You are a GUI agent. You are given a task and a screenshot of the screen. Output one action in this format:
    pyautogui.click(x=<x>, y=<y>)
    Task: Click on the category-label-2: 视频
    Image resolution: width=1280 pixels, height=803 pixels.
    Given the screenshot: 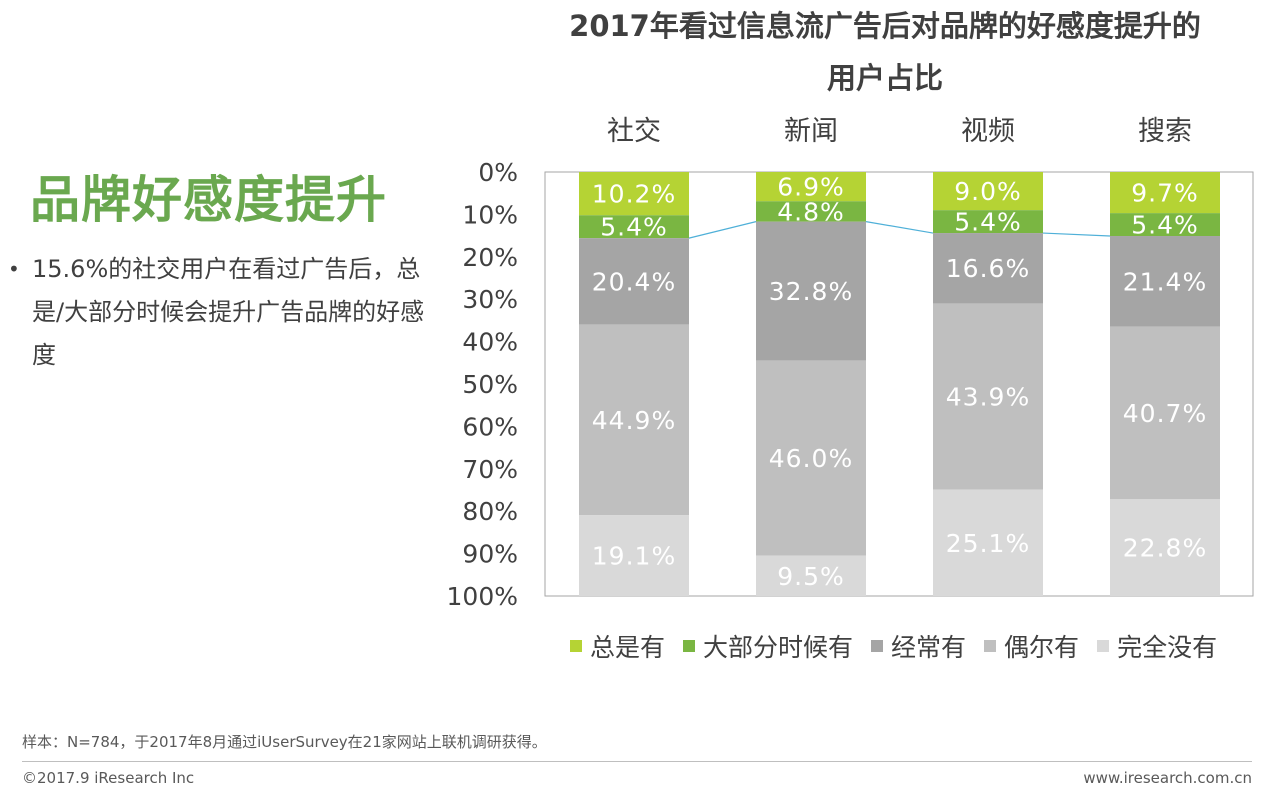 What is the action you would take?
    pyautogui.click(x=988, y=131)
    